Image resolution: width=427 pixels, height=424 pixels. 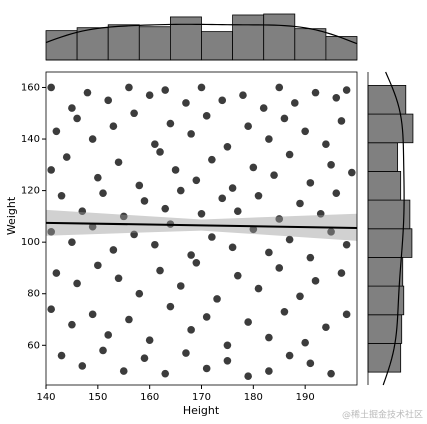 I want to click on x-tick-label: 180, so click(x=253, y=397).